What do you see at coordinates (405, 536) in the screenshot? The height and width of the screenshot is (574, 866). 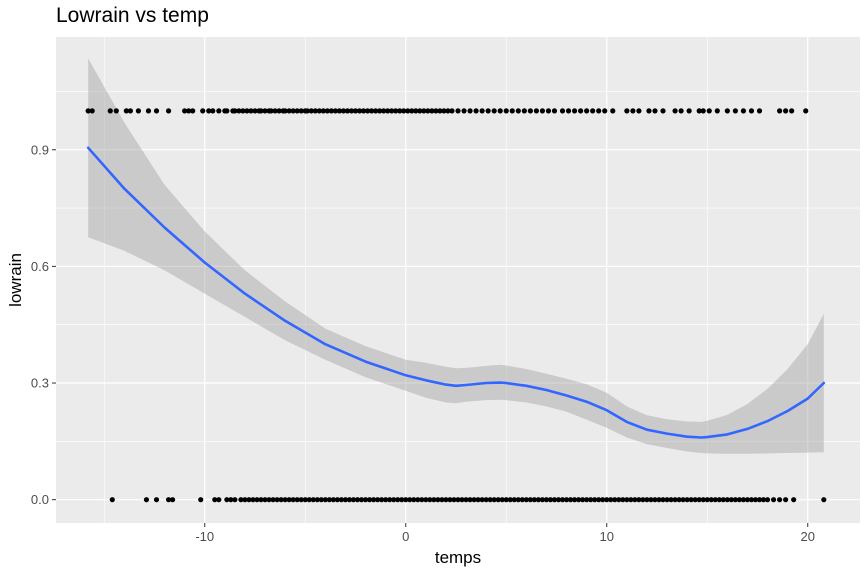 I see `x-tick-label: 0` at bounding box center [405, 536].